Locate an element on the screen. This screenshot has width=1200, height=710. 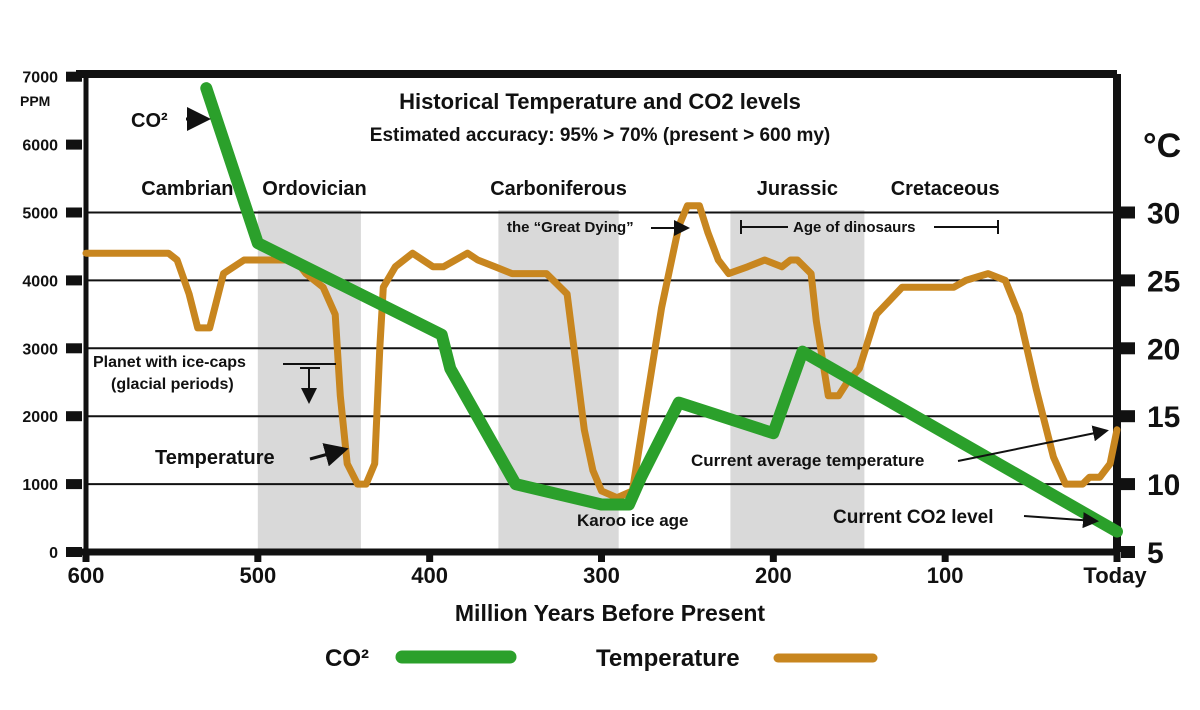
left-tick-label-6000: 6000 is located at coordinates (40, 146).